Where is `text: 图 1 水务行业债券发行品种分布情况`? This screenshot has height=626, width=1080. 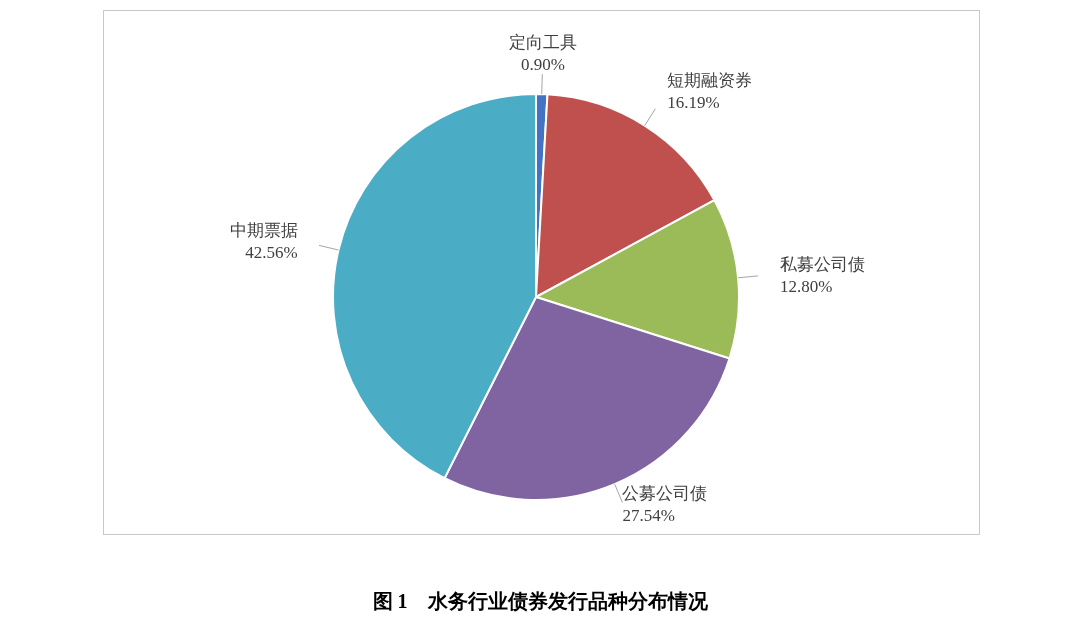
text: 图 1 水务行业债券发行品种分布情况 is located at coordinates (540, 601).